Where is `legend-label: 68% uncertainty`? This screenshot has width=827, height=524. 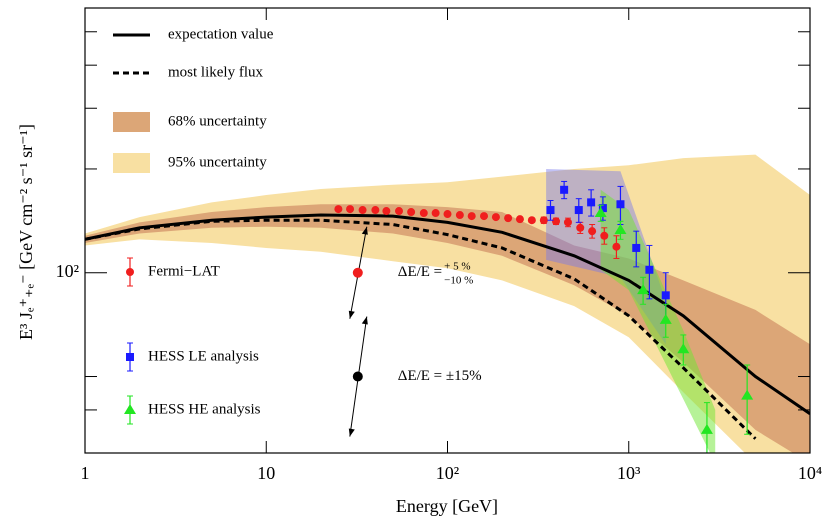 legend-label: 68% uncertainty is located at coordinates (217, 121).